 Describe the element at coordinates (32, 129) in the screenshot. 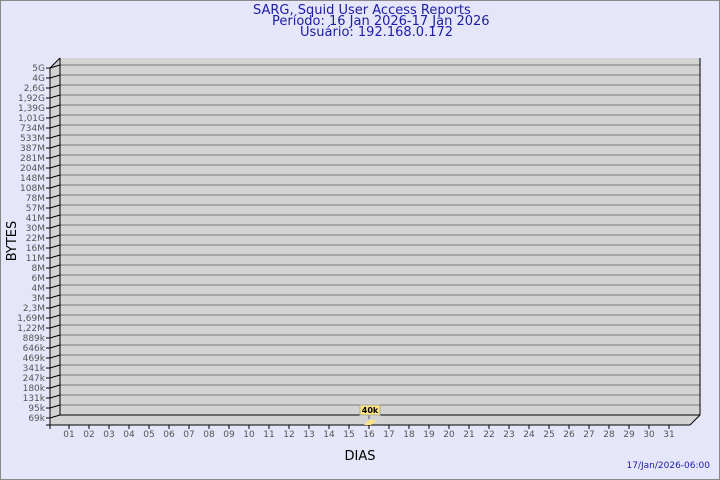

I see `y-tick-label: 734M` at that location.